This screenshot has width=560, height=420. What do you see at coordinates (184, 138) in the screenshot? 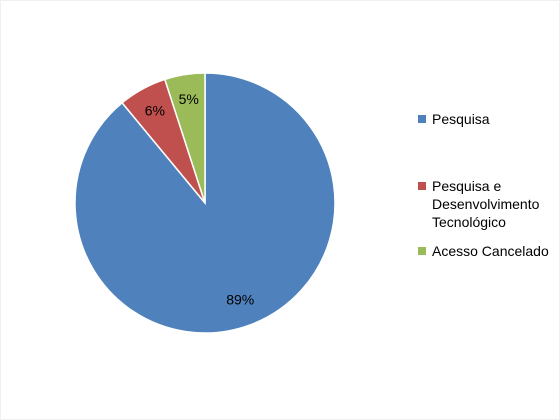
I see `pie-slice` at bounding box center [184, 138].